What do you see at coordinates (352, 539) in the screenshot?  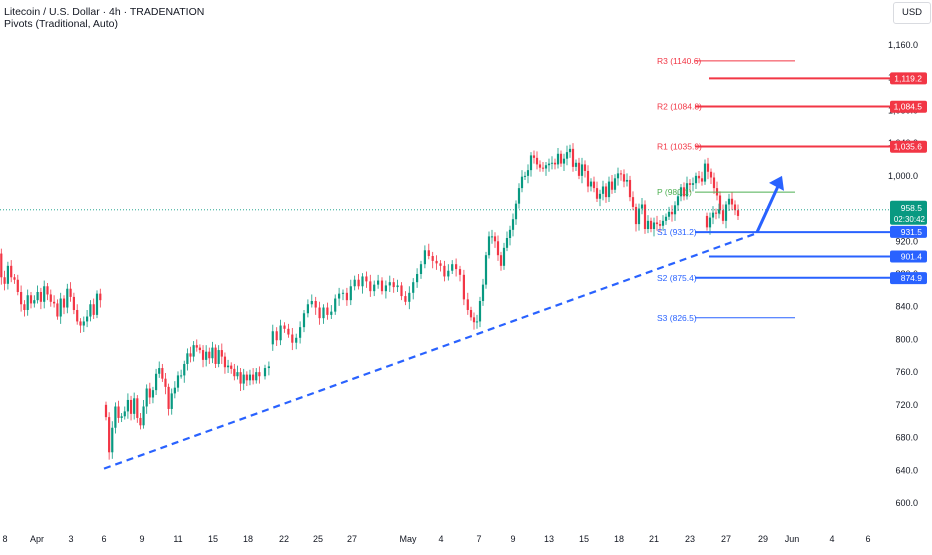 I see `x-tick-label: 27` at bounding box center [352, 539].